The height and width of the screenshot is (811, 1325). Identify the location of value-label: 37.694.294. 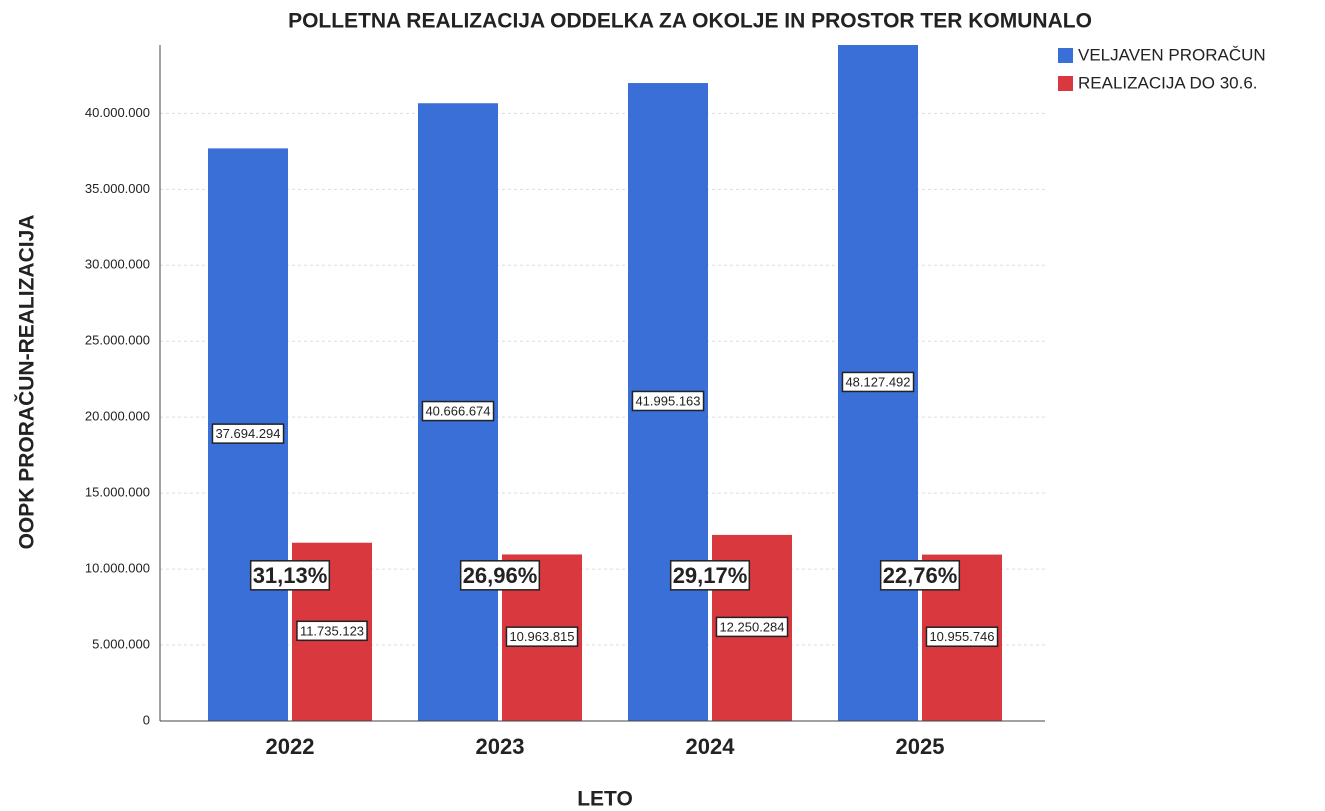
(247, 433).